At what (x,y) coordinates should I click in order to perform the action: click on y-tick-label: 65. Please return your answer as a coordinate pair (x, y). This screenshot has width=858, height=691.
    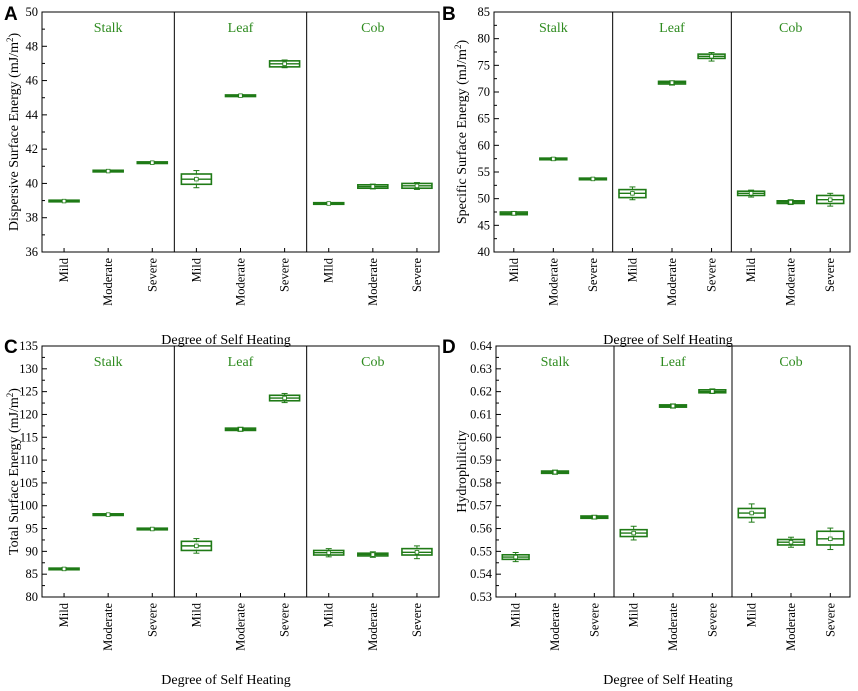
    Looking at the image, I should click on (484, 119).